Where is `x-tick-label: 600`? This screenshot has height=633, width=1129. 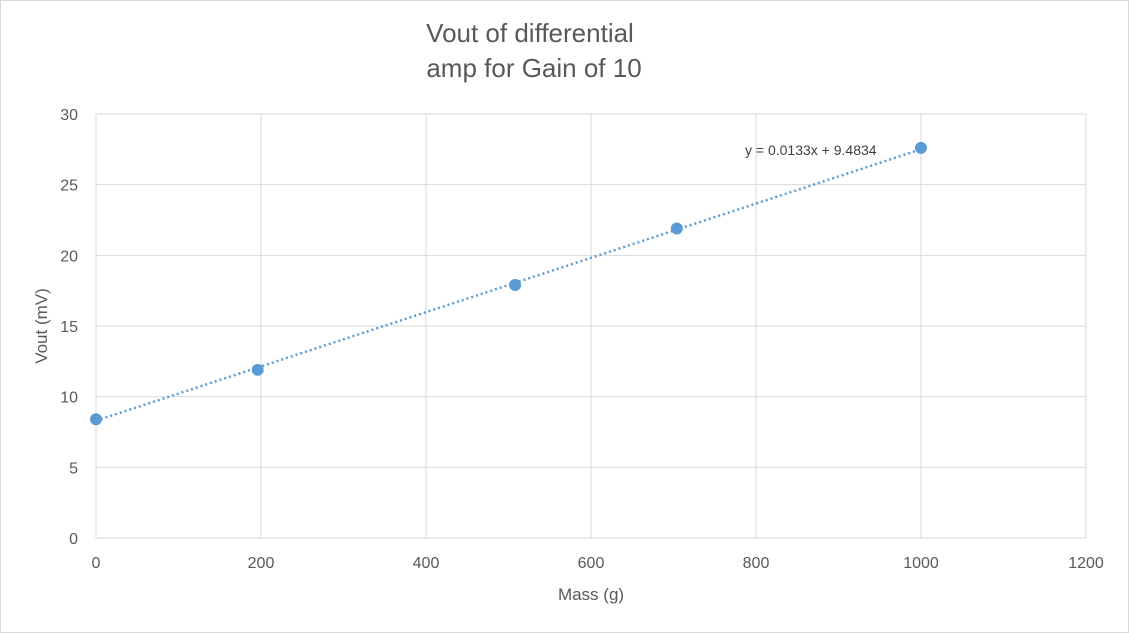
x-tick-label: 600 is located at coordinates (591, 563).